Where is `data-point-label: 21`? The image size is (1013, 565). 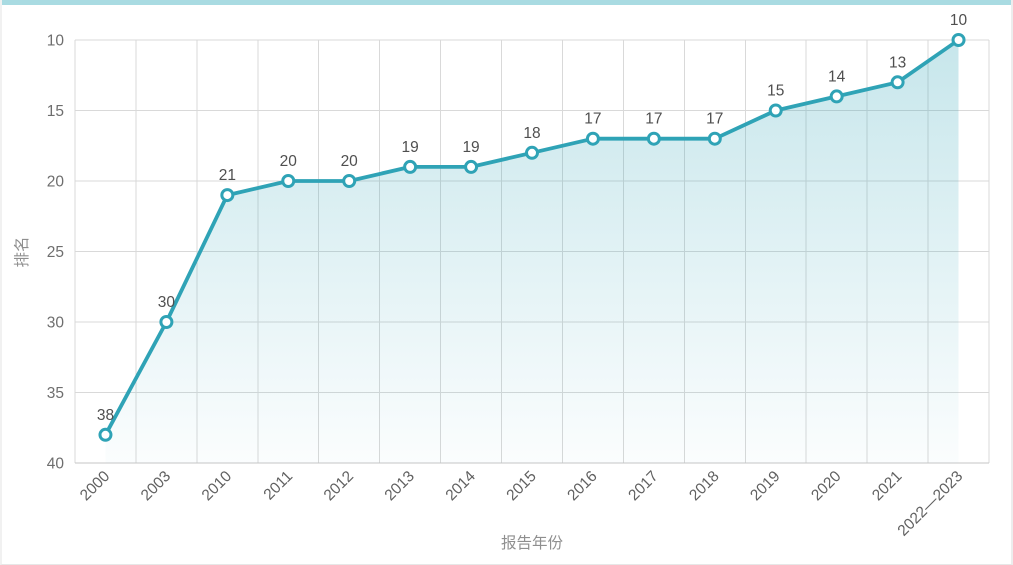 data-point-label: 21 is located at coordinates (227, 175).